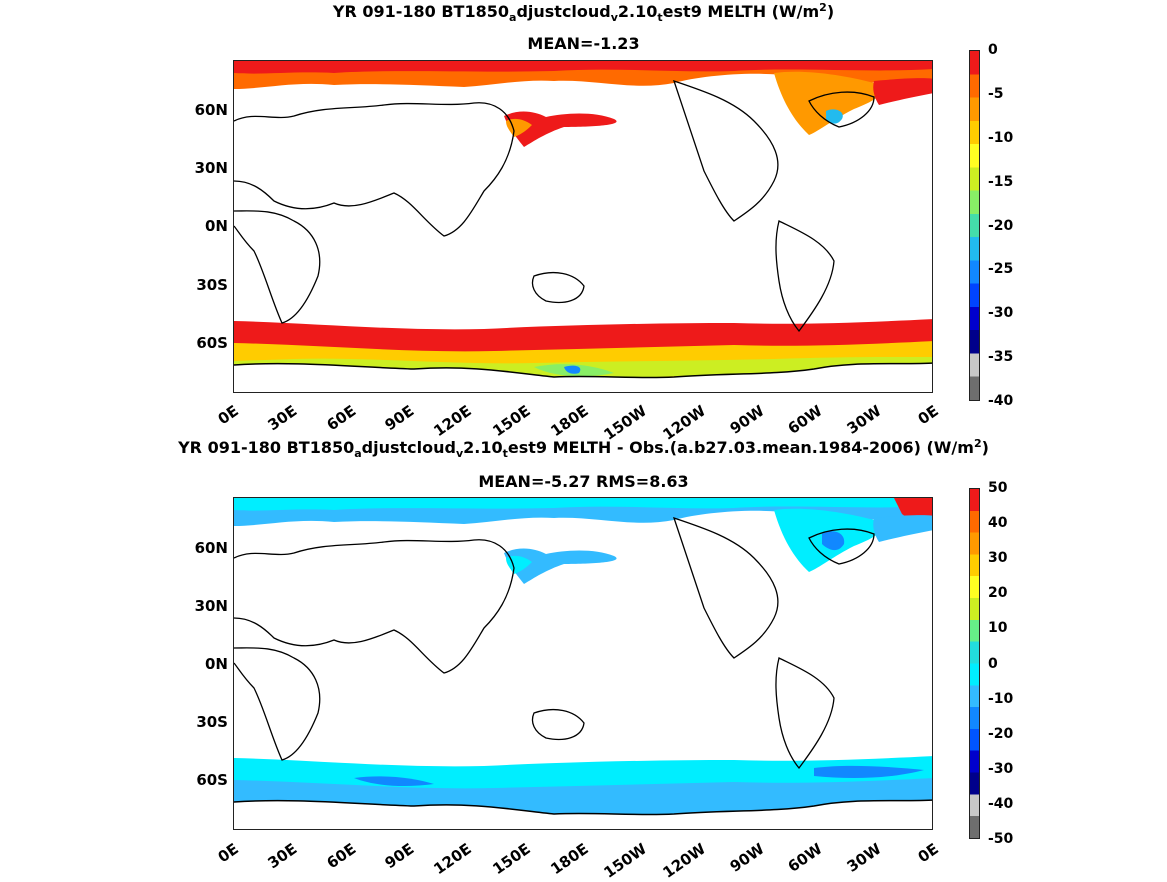  I want to click on lon-label: 120W, so click(684, 860).